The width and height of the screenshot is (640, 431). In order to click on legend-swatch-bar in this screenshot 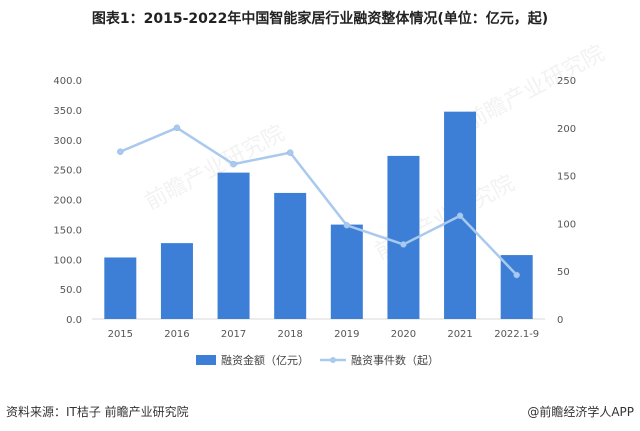, I will do `click(206, 360)`.